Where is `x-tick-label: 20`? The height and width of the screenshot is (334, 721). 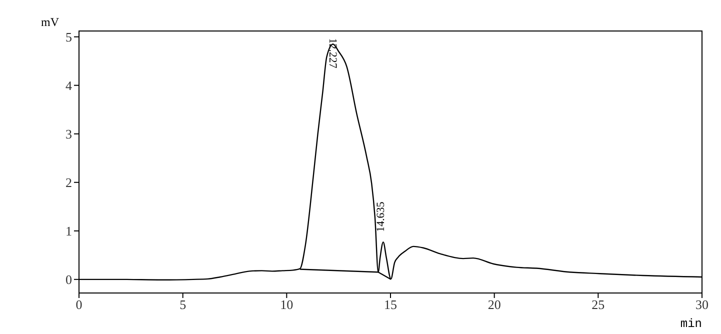 x-tick-label: 20 is located at coordinates (494, 304).